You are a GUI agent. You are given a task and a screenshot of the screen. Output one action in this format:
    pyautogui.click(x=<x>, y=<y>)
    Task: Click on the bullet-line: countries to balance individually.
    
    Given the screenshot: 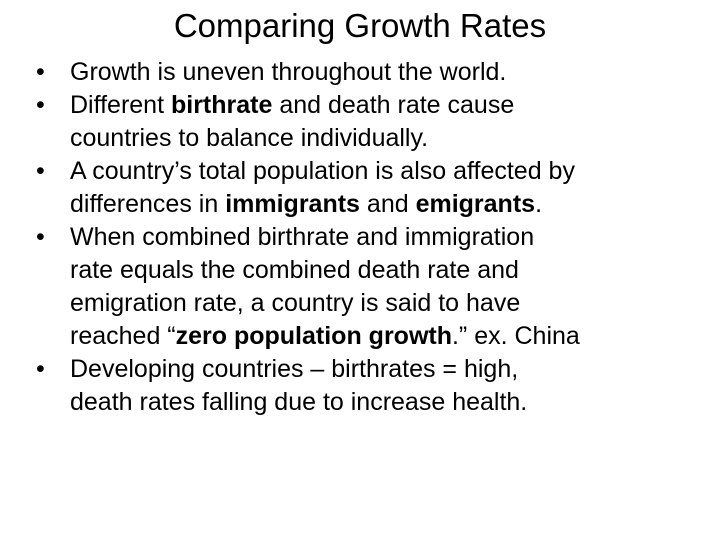 What is the action you would take?
    pyautogui.click(x=385, y=138)
    